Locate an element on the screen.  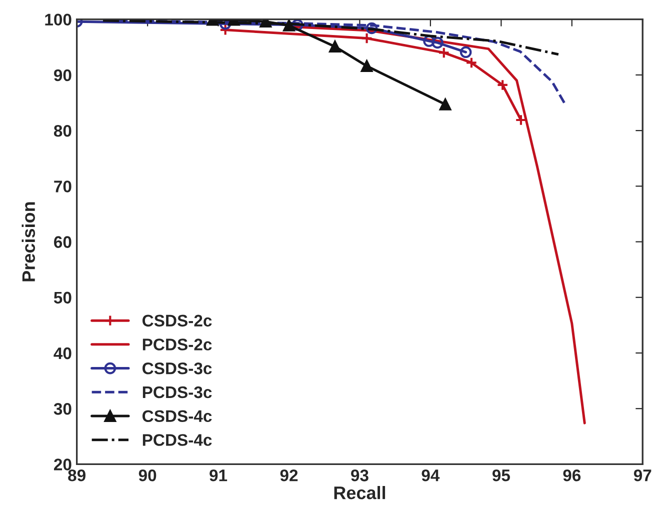
y-tick-label: 100 is located at coordinates (58, 20).